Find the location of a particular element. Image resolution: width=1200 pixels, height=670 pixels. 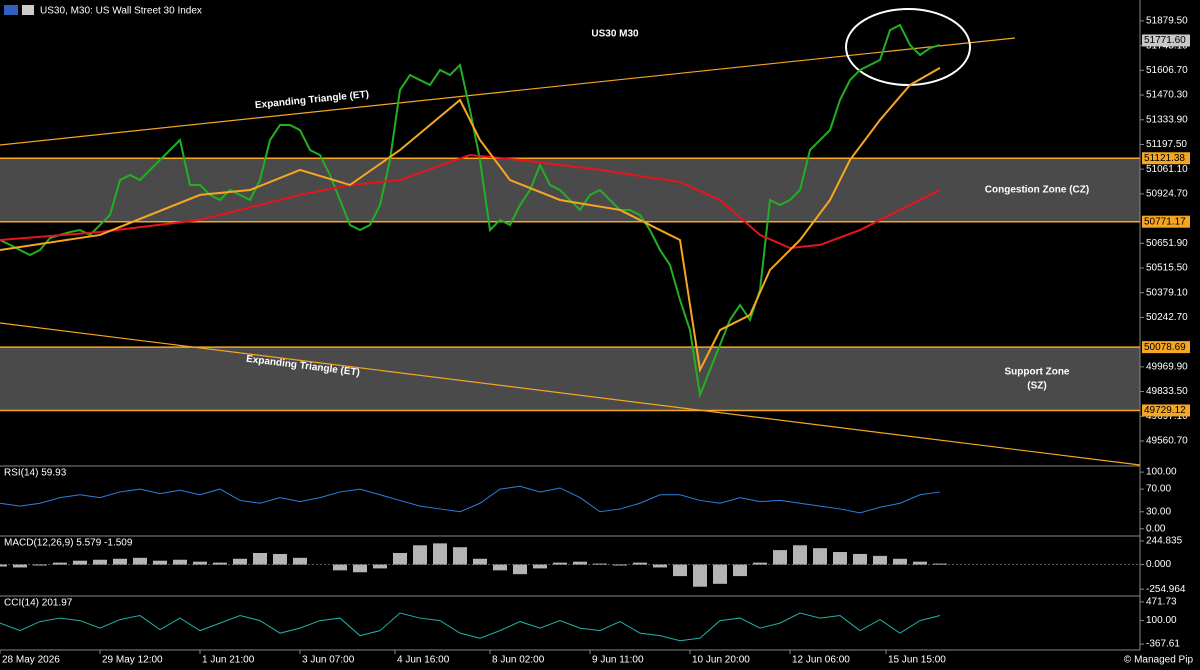

indicator-label: RSI(14) 59.93 is located at coordinates (35, 473).